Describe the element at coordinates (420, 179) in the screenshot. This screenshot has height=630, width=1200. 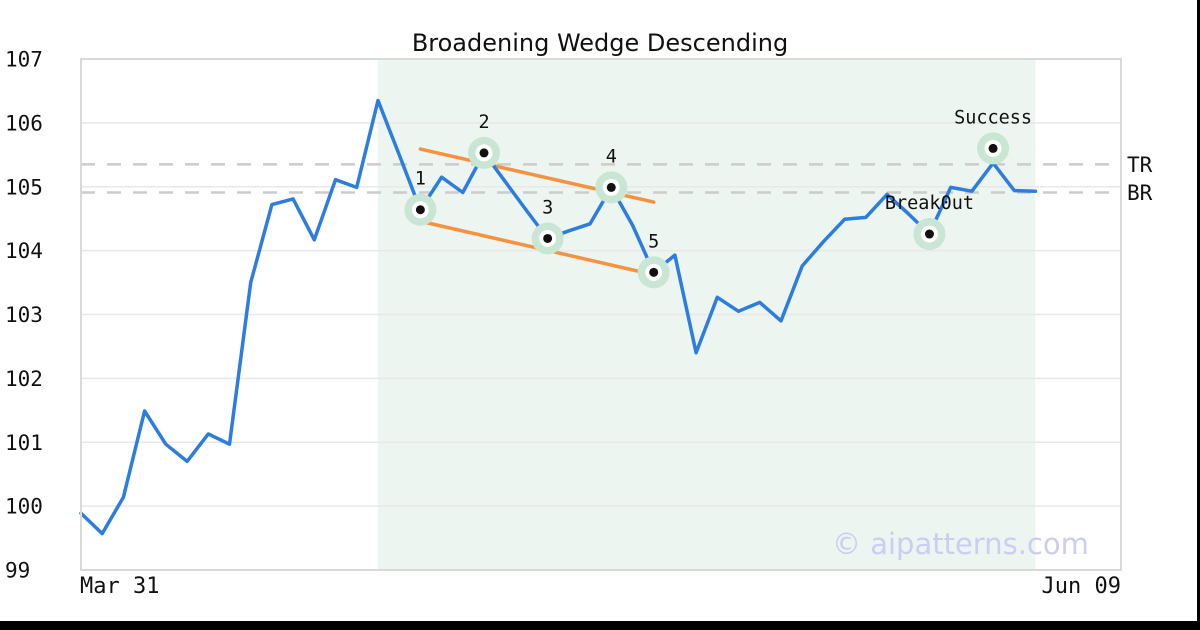
I see `point-label: 1` at that location.